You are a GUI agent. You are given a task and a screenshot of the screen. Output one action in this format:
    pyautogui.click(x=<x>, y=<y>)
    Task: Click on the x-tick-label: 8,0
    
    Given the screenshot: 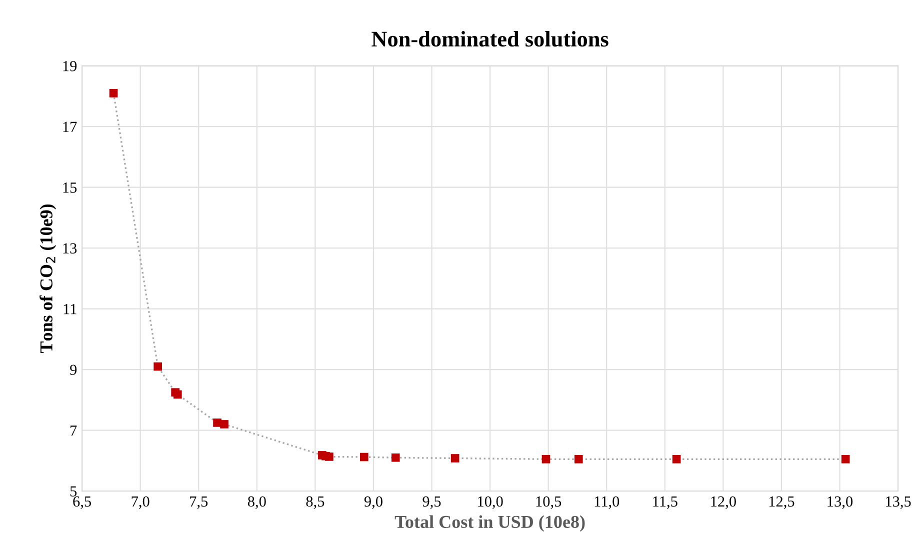 What is the action you would take?
    pyautogui.click(x=257, y=502)
    